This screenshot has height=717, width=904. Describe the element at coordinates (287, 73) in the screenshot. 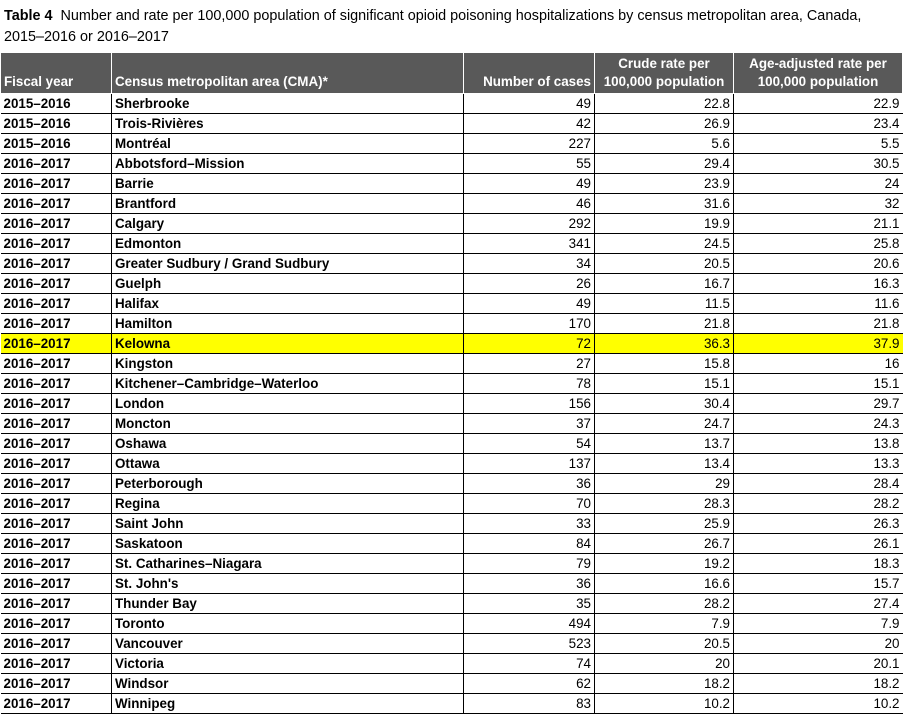

I see `header-cma: Census metropolitan area (CMA)*` at that location.